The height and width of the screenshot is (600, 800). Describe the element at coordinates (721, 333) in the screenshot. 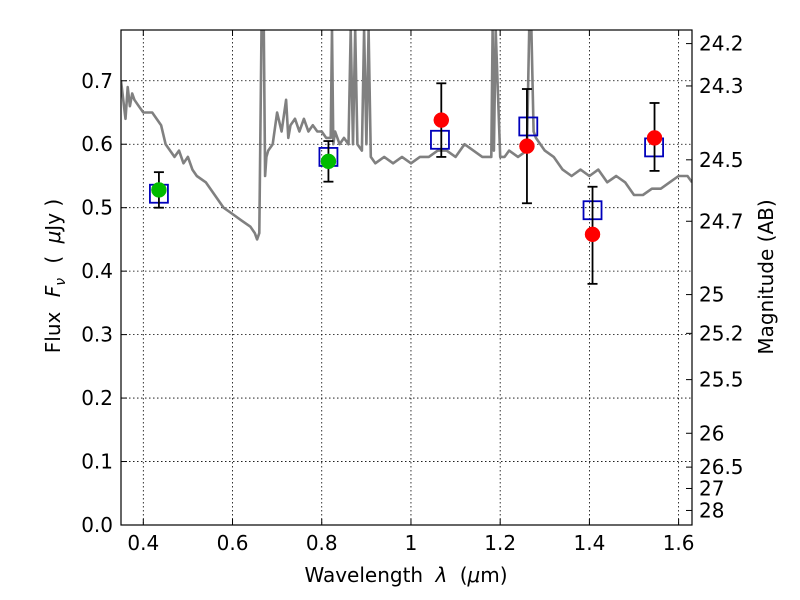

I see `y2-tick-label: 25.2` at that location.